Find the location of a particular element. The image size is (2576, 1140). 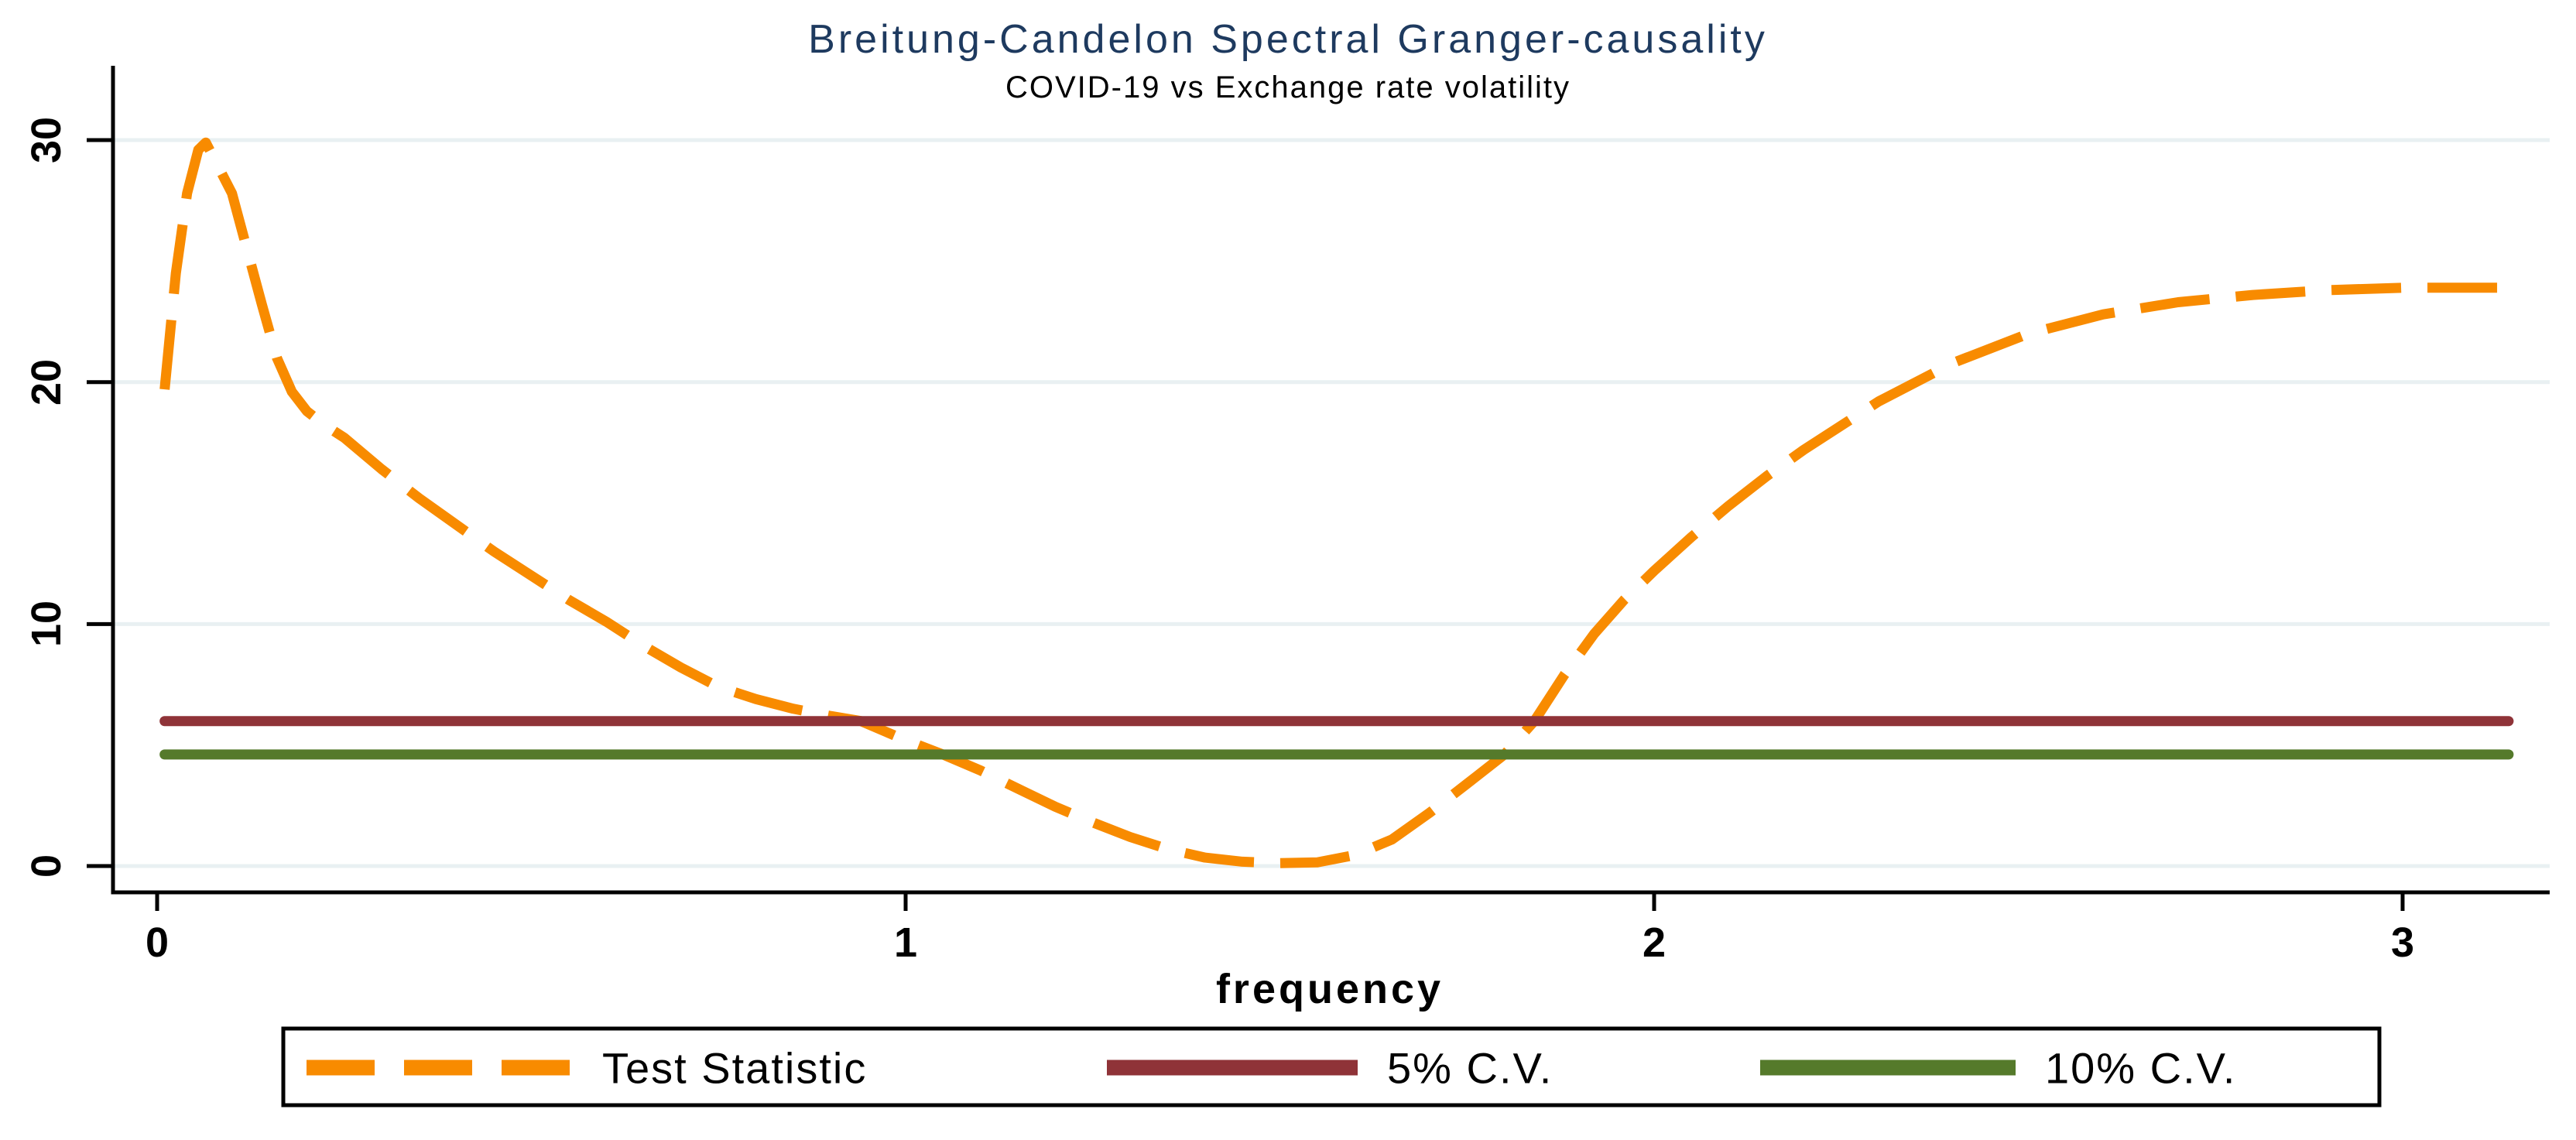

x-tick-label-0: 0 is located at coordinates (157, 942).